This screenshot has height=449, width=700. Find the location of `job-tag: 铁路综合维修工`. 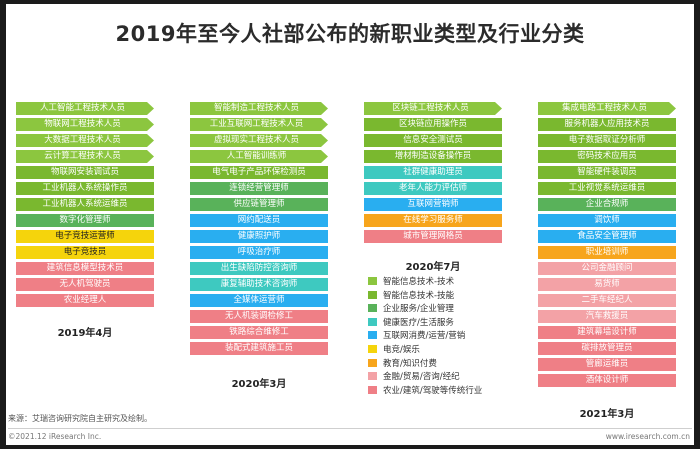

job-tag: 铁路综合维修工 is located at coordinates (259, 332).